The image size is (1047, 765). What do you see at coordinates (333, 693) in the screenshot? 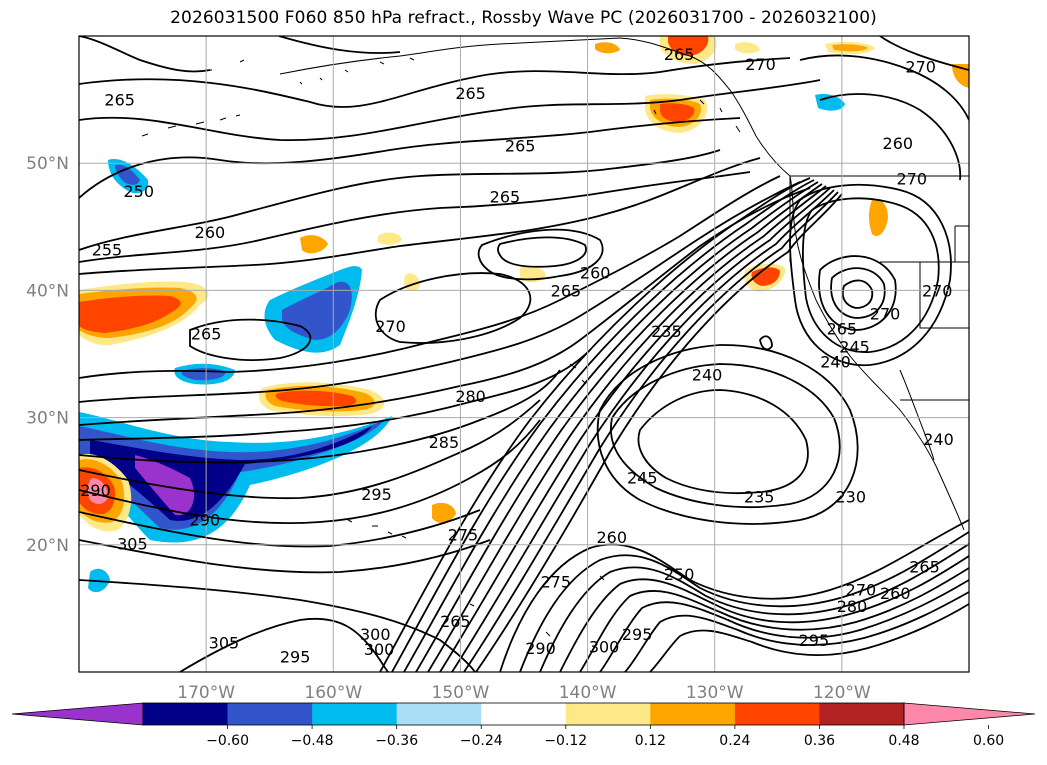
I see `lon-tick-label: 160°W` at bounding box center [333, 693].